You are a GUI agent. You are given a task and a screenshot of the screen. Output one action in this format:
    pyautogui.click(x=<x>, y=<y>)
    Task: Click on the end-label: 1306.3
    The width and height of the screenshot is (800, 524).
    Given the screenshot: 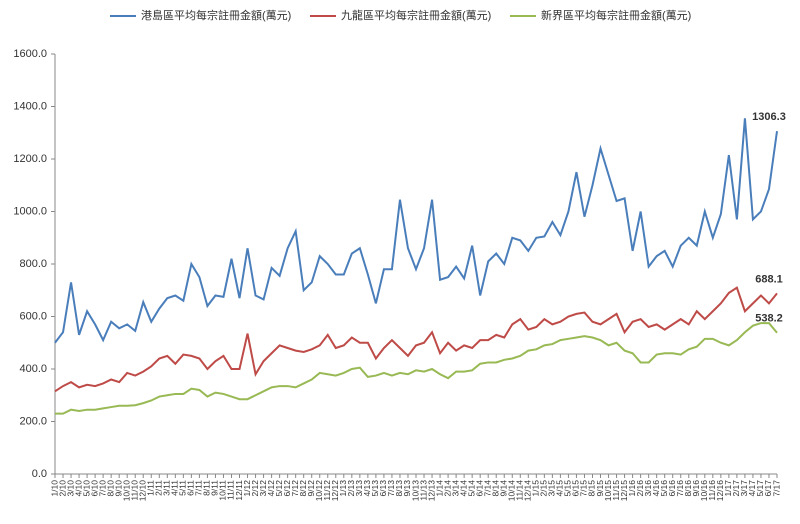 What is the action you would take?
    pyautogui.click(x=769, y=117)
    